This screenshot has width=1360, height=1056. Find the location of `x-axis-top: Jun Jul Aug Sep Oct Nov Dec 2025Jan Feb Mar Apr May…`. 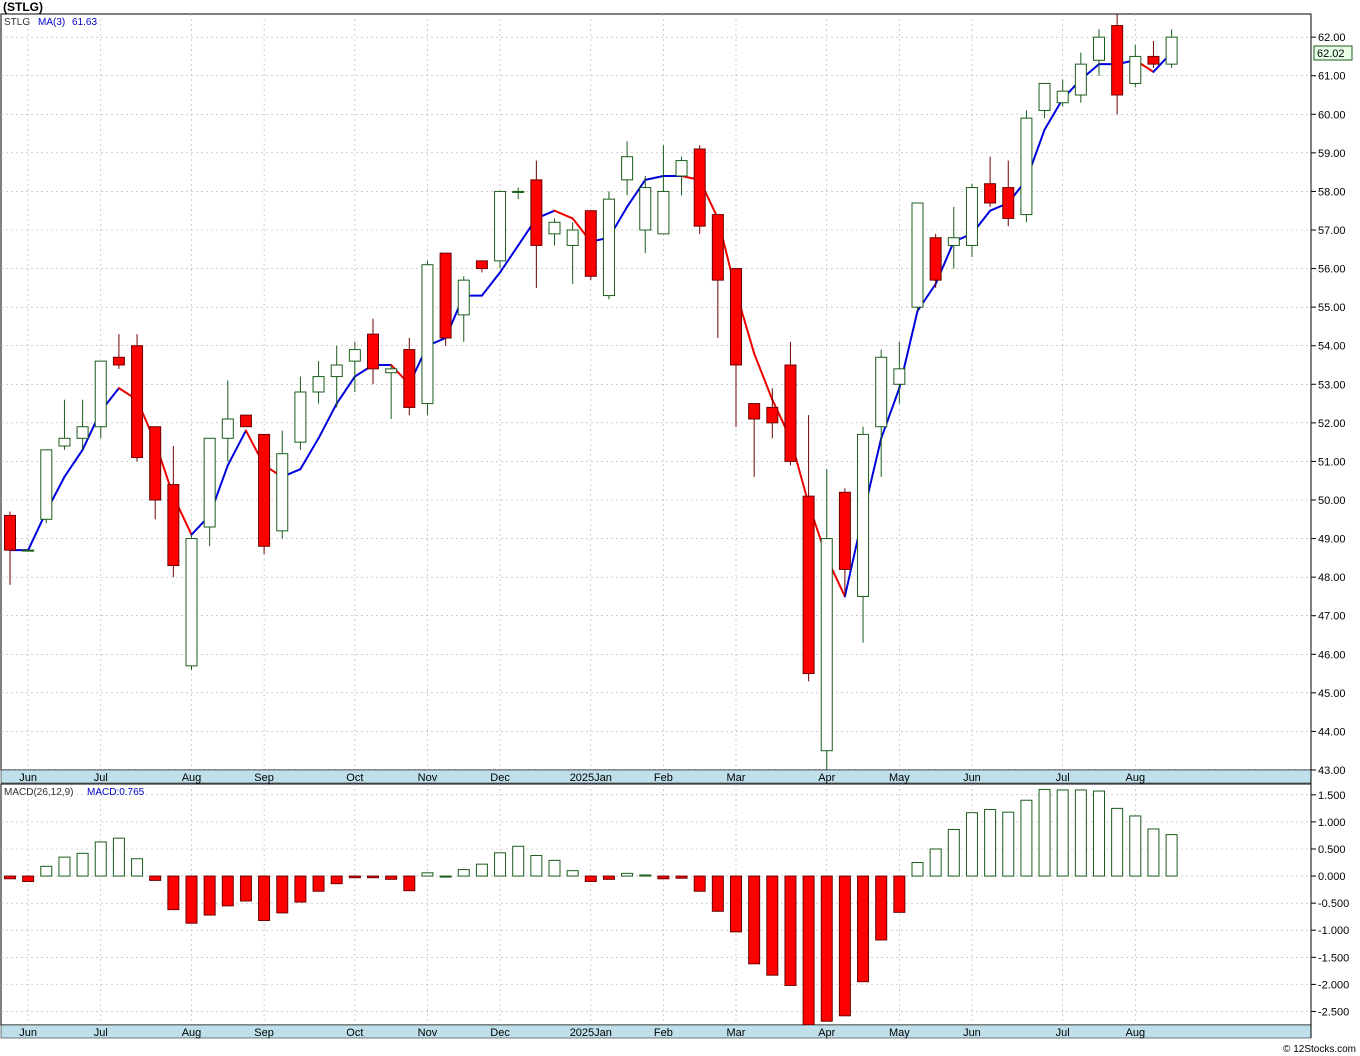

x-axis-top: Jun Jul Aug Sep Oct Nov Dec 2025Jan Feb Mar Apr May… is located at coordinates (582, 778).